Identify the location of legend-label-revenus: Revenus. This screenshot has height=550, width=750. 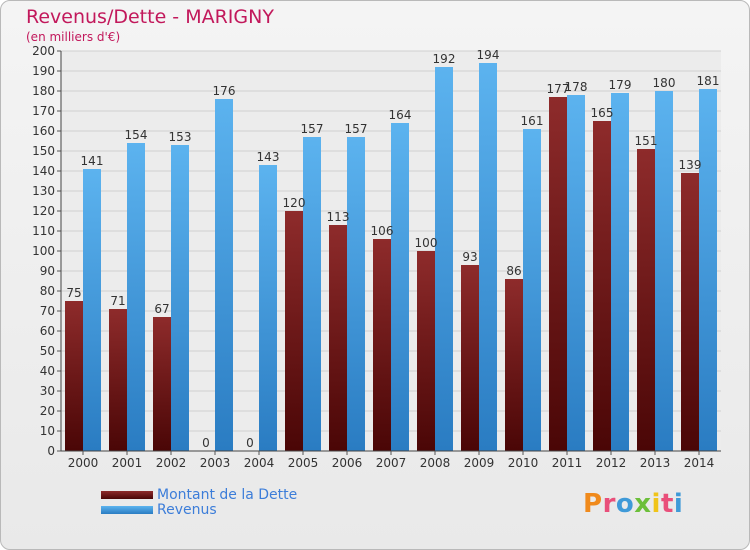
(187, 509).